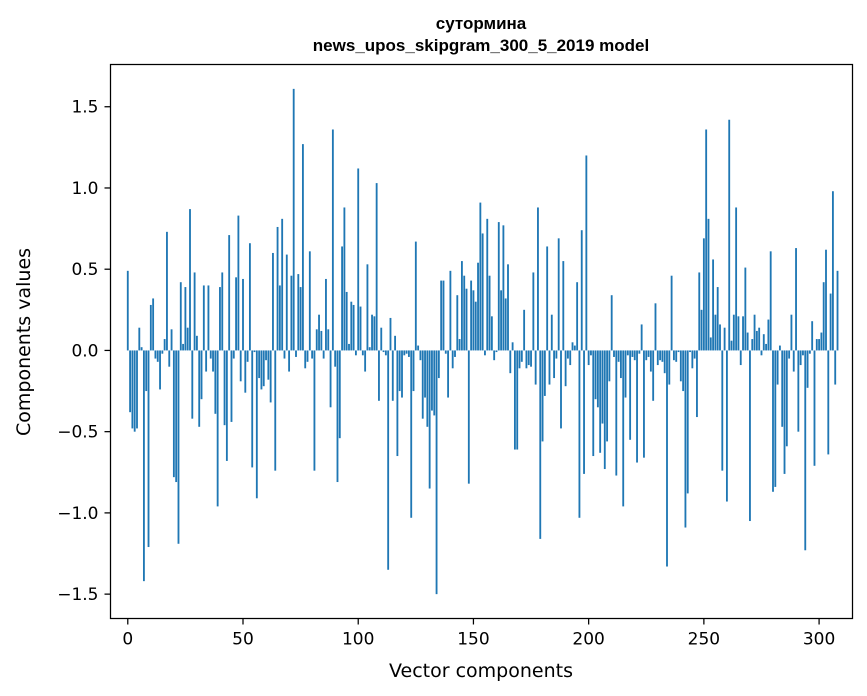 The height and width of the screenshot is (696, 867). What do you see at coordinates (84, 189) in the screenshot?
I see `y-tick-label: 1.0` at bounding box center [84, 189].